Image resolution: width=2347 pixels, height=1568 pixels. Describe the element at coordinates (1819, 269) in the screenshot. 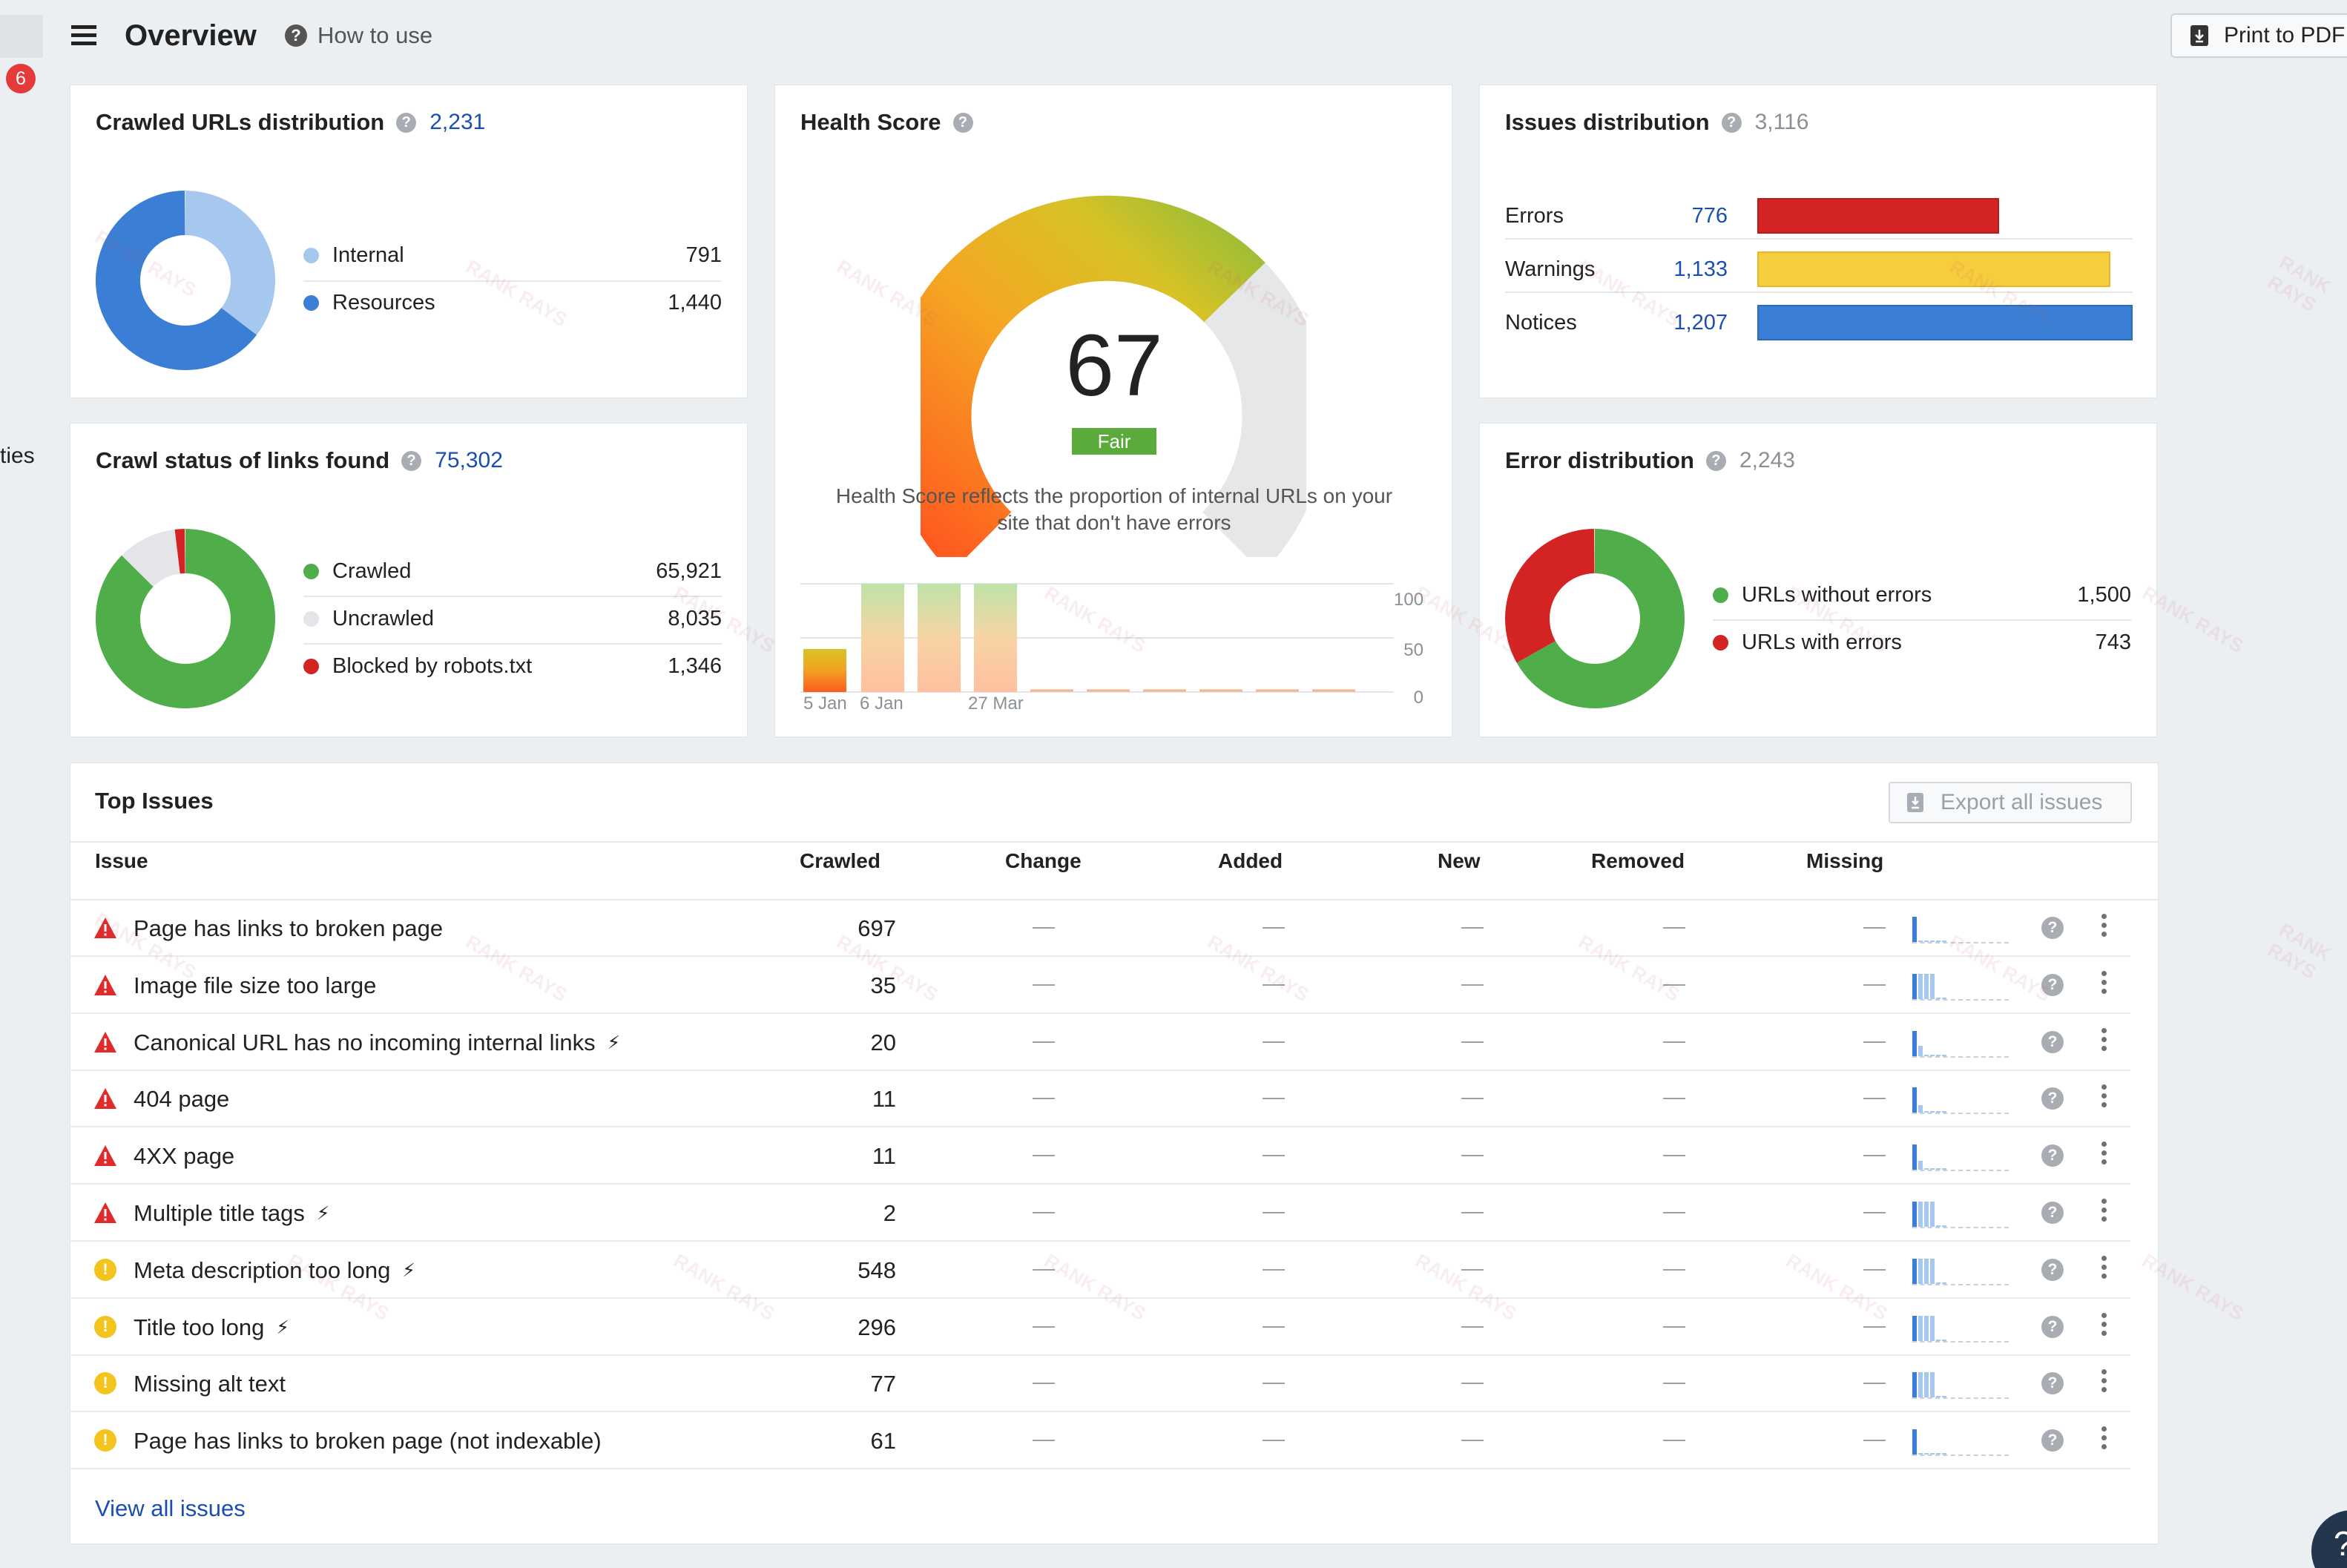

I see `issues-row-warnings: Warnings 1,133` at that location.